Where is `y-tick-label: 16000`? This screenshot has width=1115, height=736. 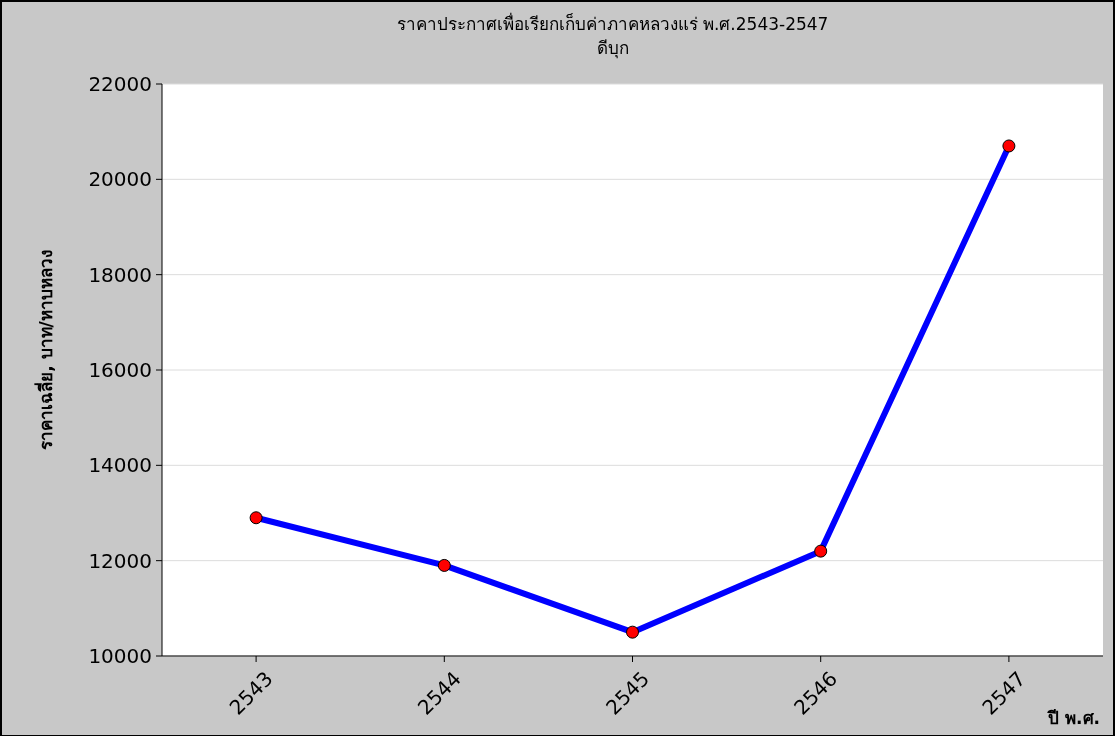
y-tick-label: 16000 is located at coordinates (120, 370).